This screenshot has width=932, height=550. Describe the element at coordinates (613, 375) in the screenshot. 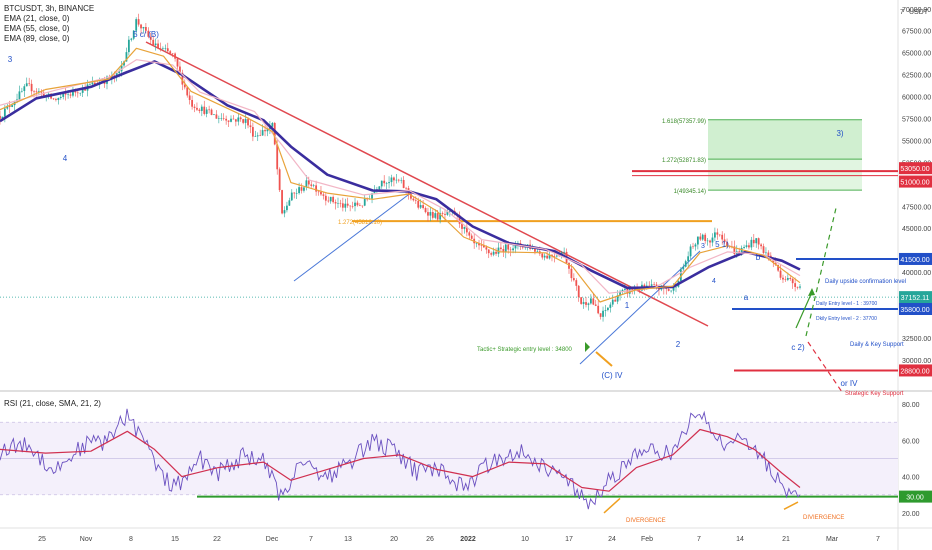

I see `wave-label-C-IV: (C) IV` at that location.